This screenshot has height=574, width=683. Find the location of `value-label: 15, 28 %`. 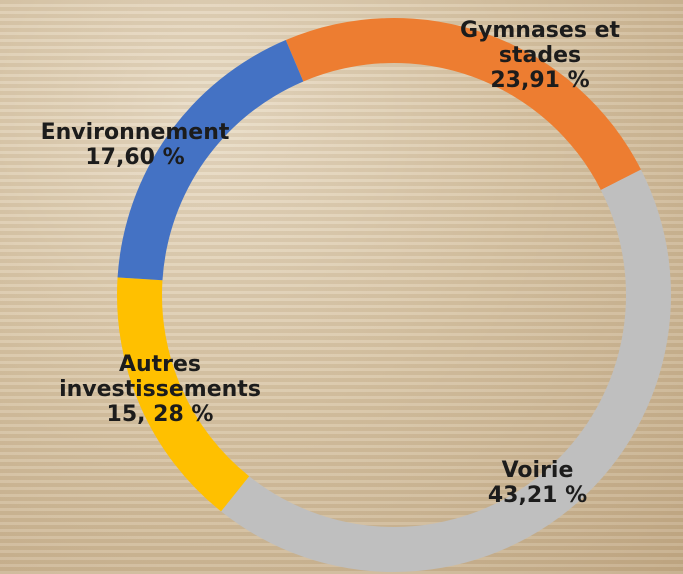

value-label: 15, 28 % is located at coordinates (160, 414).